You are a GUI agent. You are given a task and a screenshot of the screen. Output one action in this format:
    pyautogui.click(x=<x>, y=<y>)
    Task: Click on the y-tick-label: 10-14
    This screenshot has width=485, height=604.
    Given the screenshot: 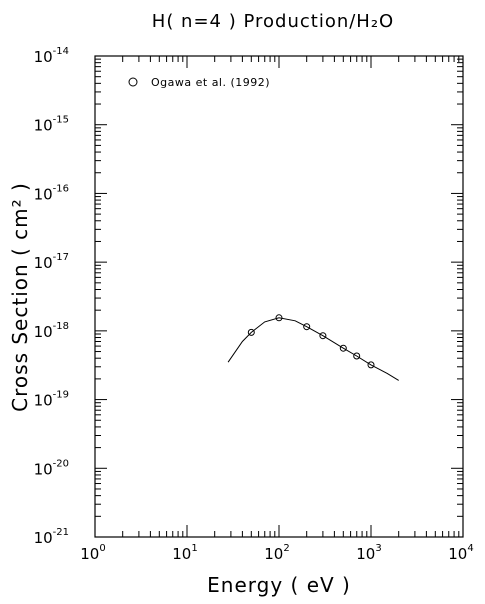 What is the action you would take?
    pyautogui.click(x=51, y=56)
    